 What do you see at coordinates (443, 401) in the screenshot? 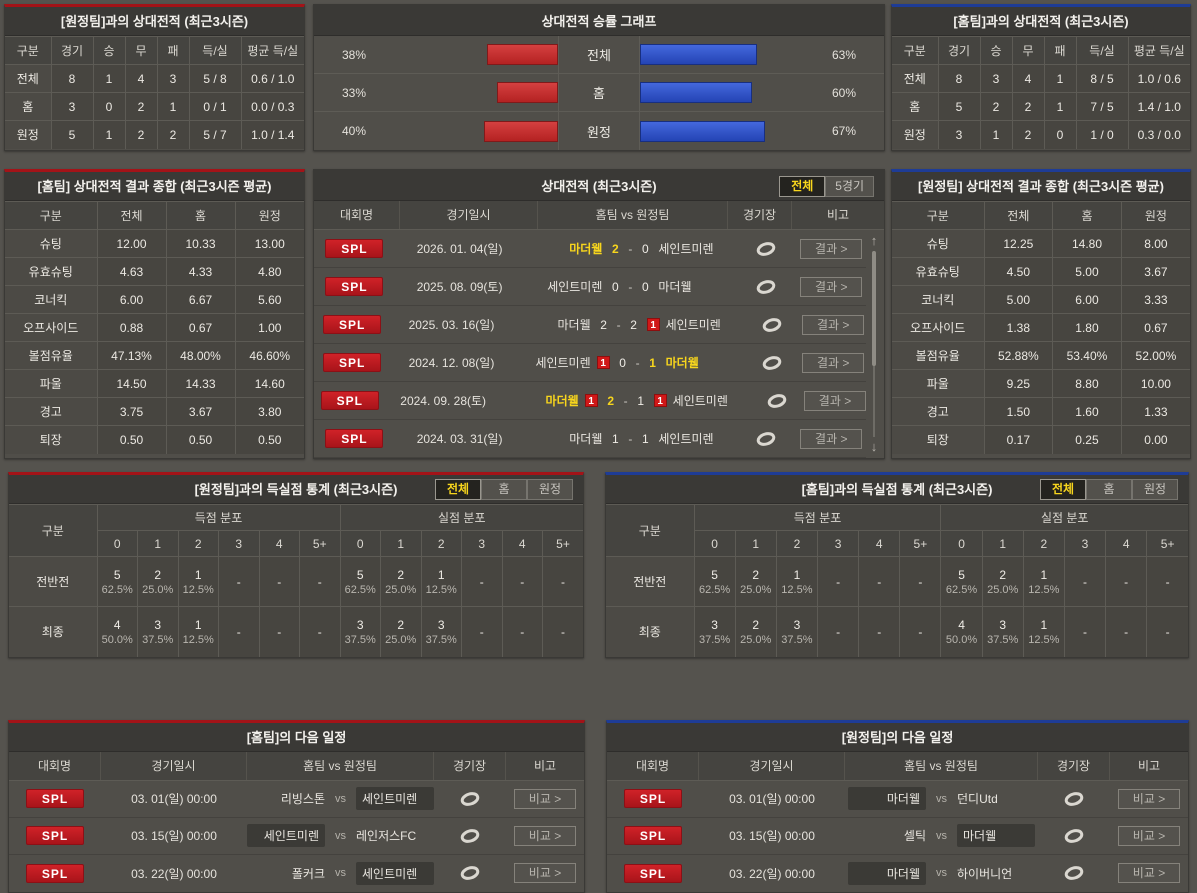
I see `match-date: 2024. 09. 28(토)` at bounding box center [443, 401].